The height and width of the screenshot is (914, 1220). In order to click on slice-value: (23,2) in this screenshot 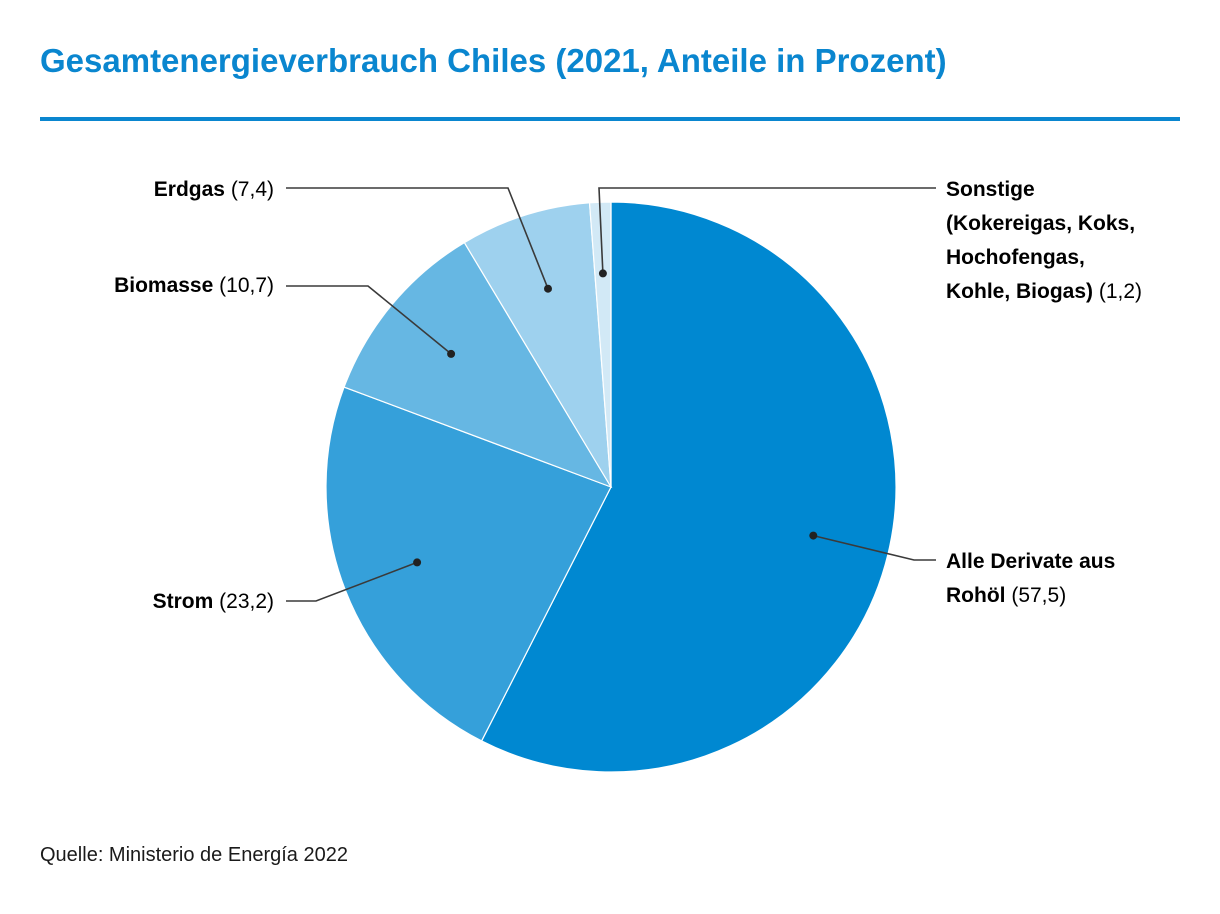, I will do `click(246, 601)`.